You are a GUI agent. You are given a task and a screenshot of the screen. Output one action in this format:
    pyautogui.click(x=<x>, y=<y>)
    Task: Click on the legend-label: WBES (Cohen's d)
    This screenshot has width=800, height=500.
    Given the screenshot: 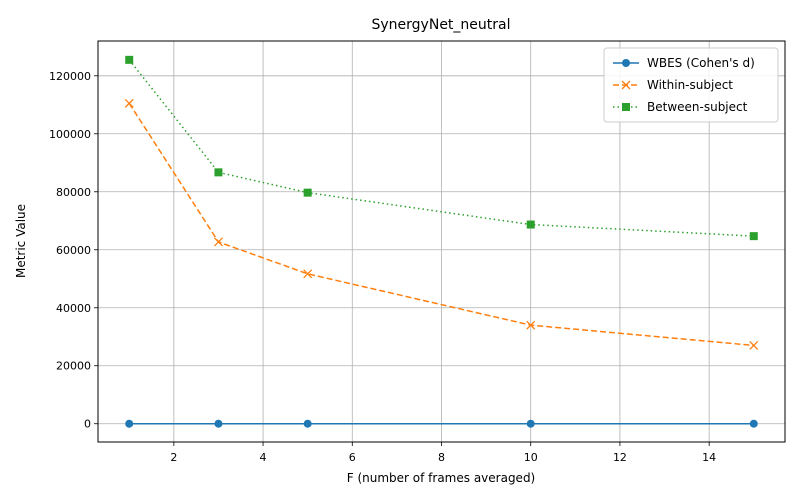 What is the action you would take?
    pyautogui.click(x=701, y=63)
    